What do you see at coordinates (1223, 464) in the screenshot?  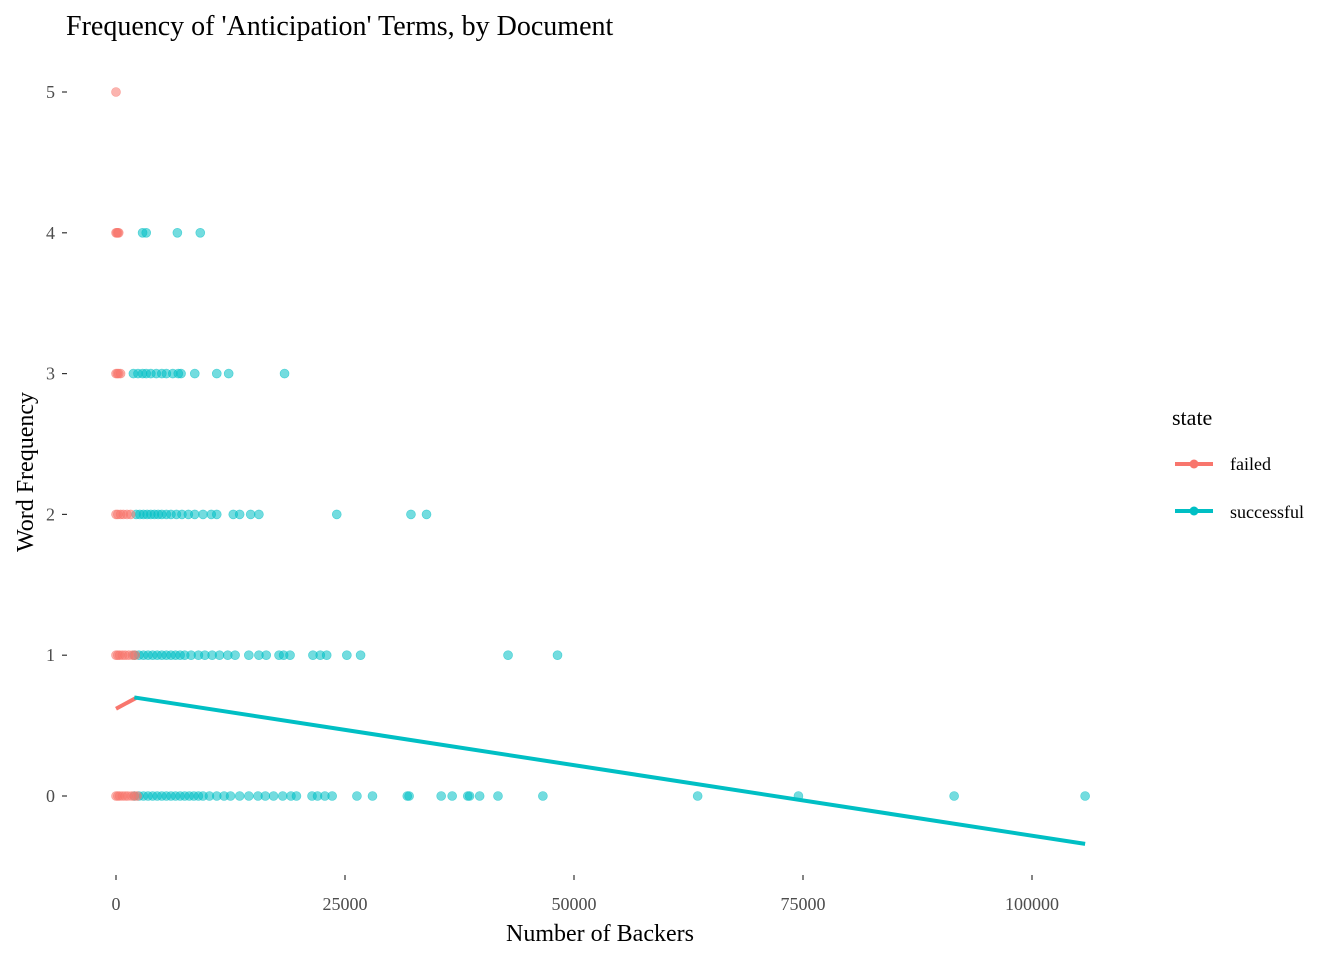 I see `legend-item-failed: failed` at bounding box center [1223, 464].